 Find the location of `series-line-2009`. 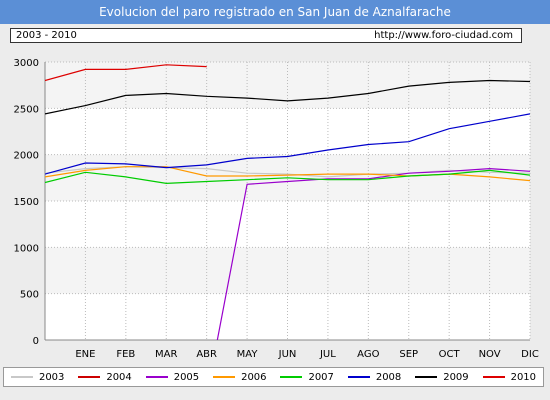

series-line-2009 is located at coordinates (287, 97).